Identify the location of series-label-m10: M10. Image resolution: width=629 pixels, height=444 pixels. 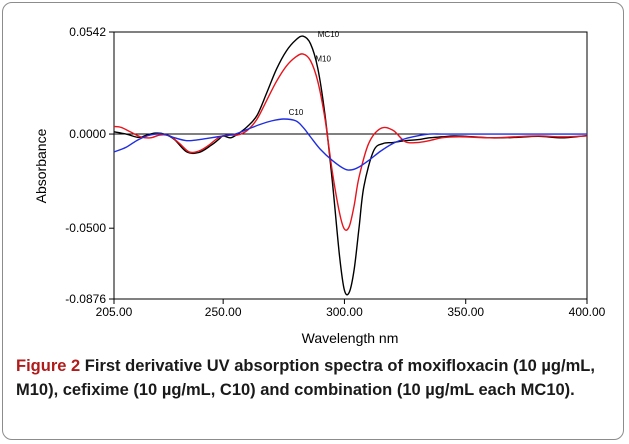
(323, 59).